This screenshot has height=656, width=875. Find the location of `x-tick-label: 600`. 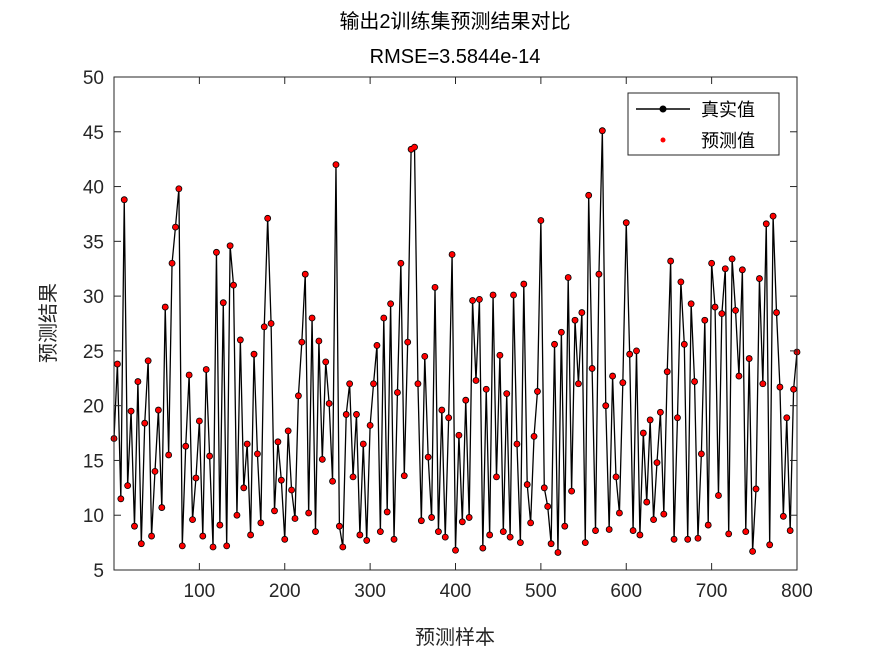

x-tick-label: 600 is located at coordinates (626, 591).